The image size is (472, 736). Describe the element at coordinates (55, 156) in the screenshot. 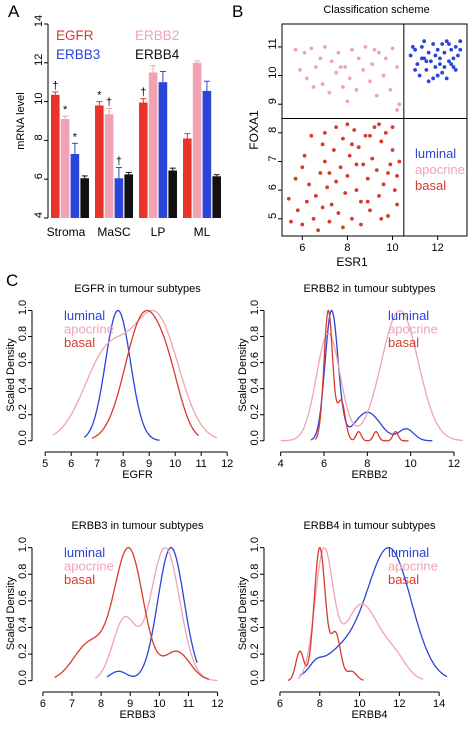

I see `bar-egfr-stroma` at that location.